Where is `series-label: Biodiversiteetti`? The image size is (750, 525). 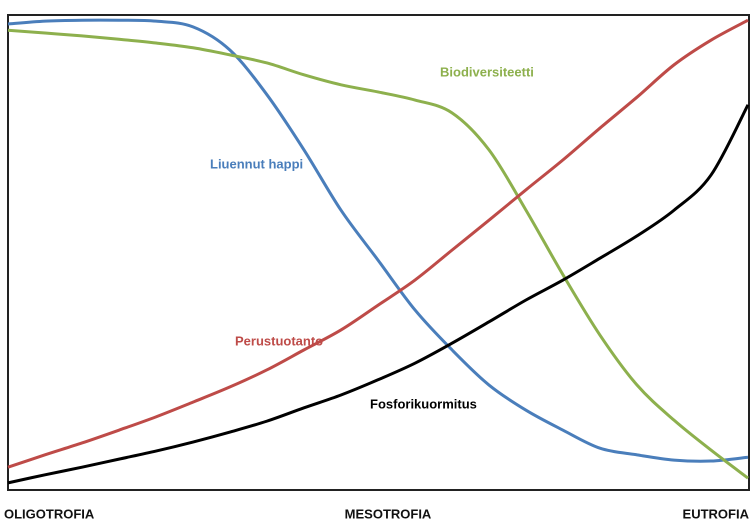 series-label: Biodiversiteetti is located at coordinates (487, 71).